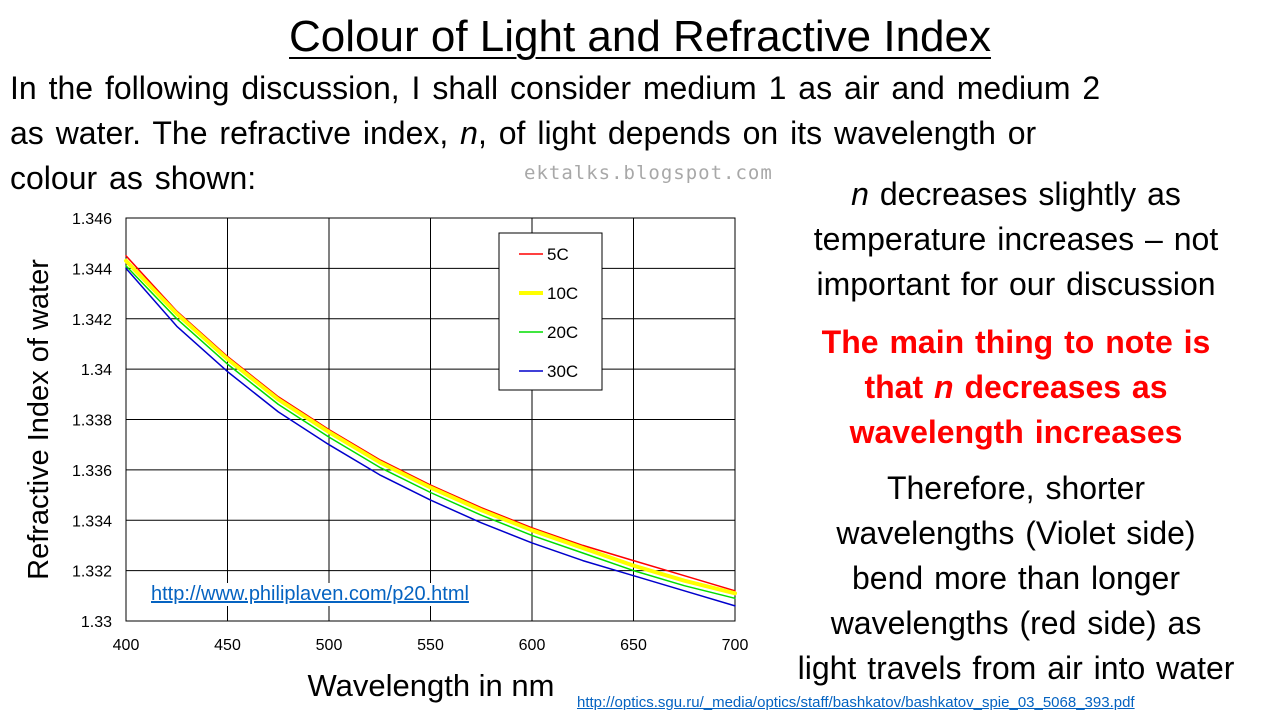 This screenshot has width=1280, height=720. What do you see at coordinates (227, 645) in the screenshot?
I see `x-tick-label: 450` at bounding box center [227, 645].